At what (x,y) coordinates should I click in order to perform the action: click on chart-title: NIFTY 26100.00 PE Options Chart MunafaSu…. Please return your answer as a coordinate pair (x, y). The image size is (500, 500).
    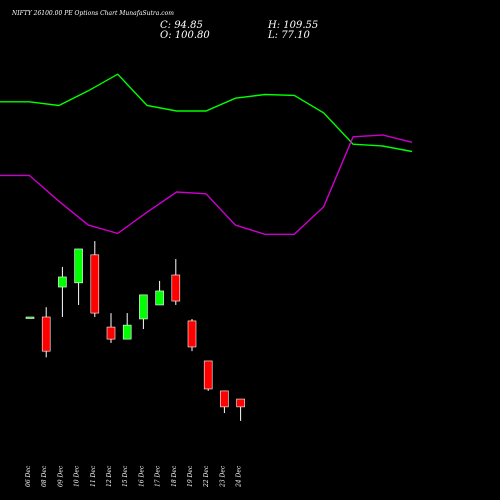
    Looking at the image, I should click on (93, 13).